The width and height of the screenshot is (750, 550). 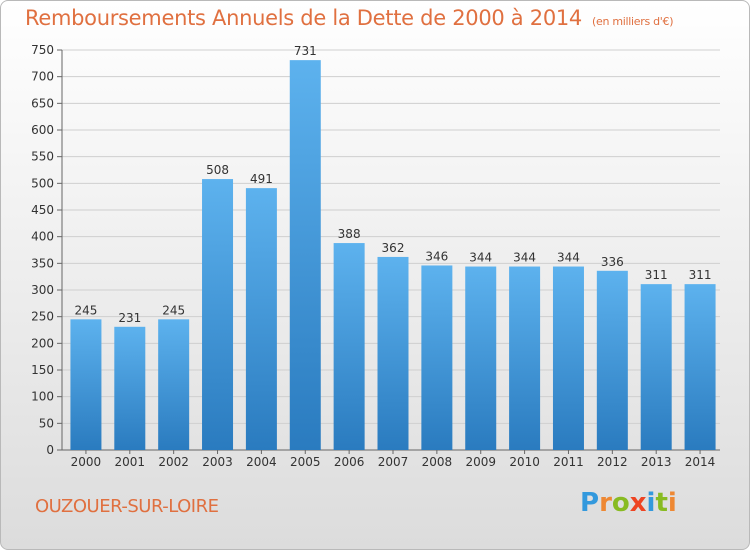 What do you see at coordinates (605, 503) in the screenshot?
I see `logo-letter: r` at bounding box center [605, 503].